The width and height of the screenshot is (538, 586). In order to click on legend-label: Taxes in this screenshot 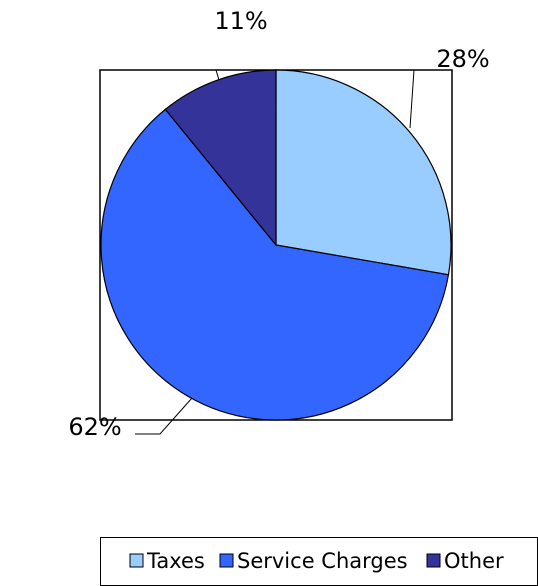, I will do `click(175, 561)`.